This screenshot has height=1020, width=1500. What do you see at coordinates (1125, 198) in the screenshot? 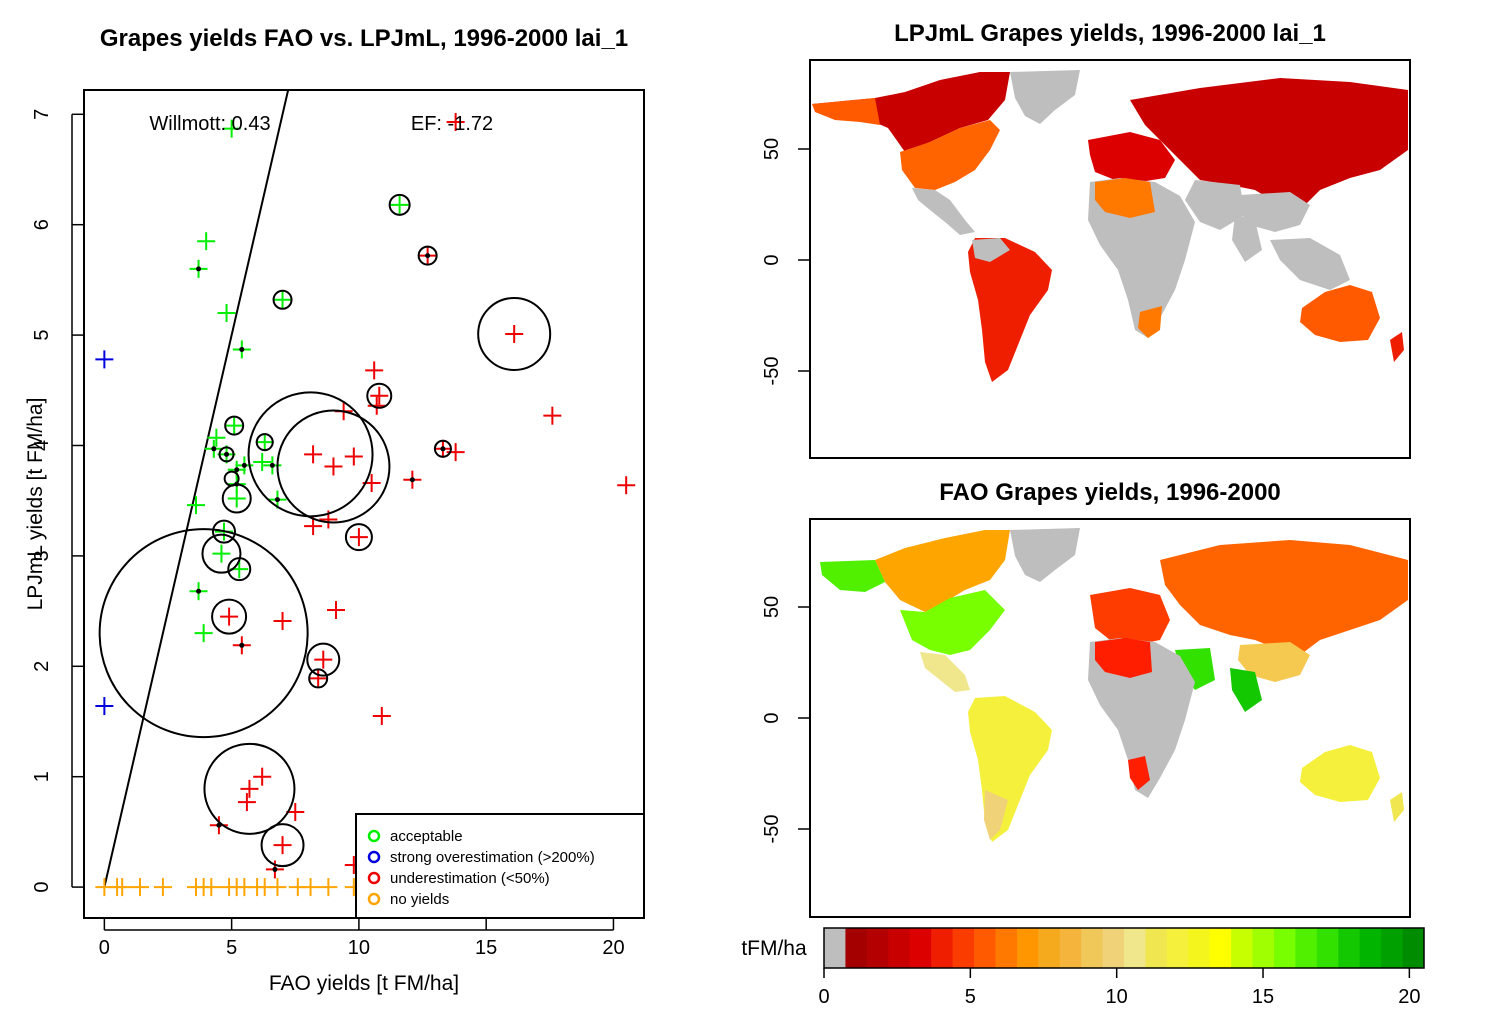
I see `region-north-africa` at bounding box center [1125, 198].